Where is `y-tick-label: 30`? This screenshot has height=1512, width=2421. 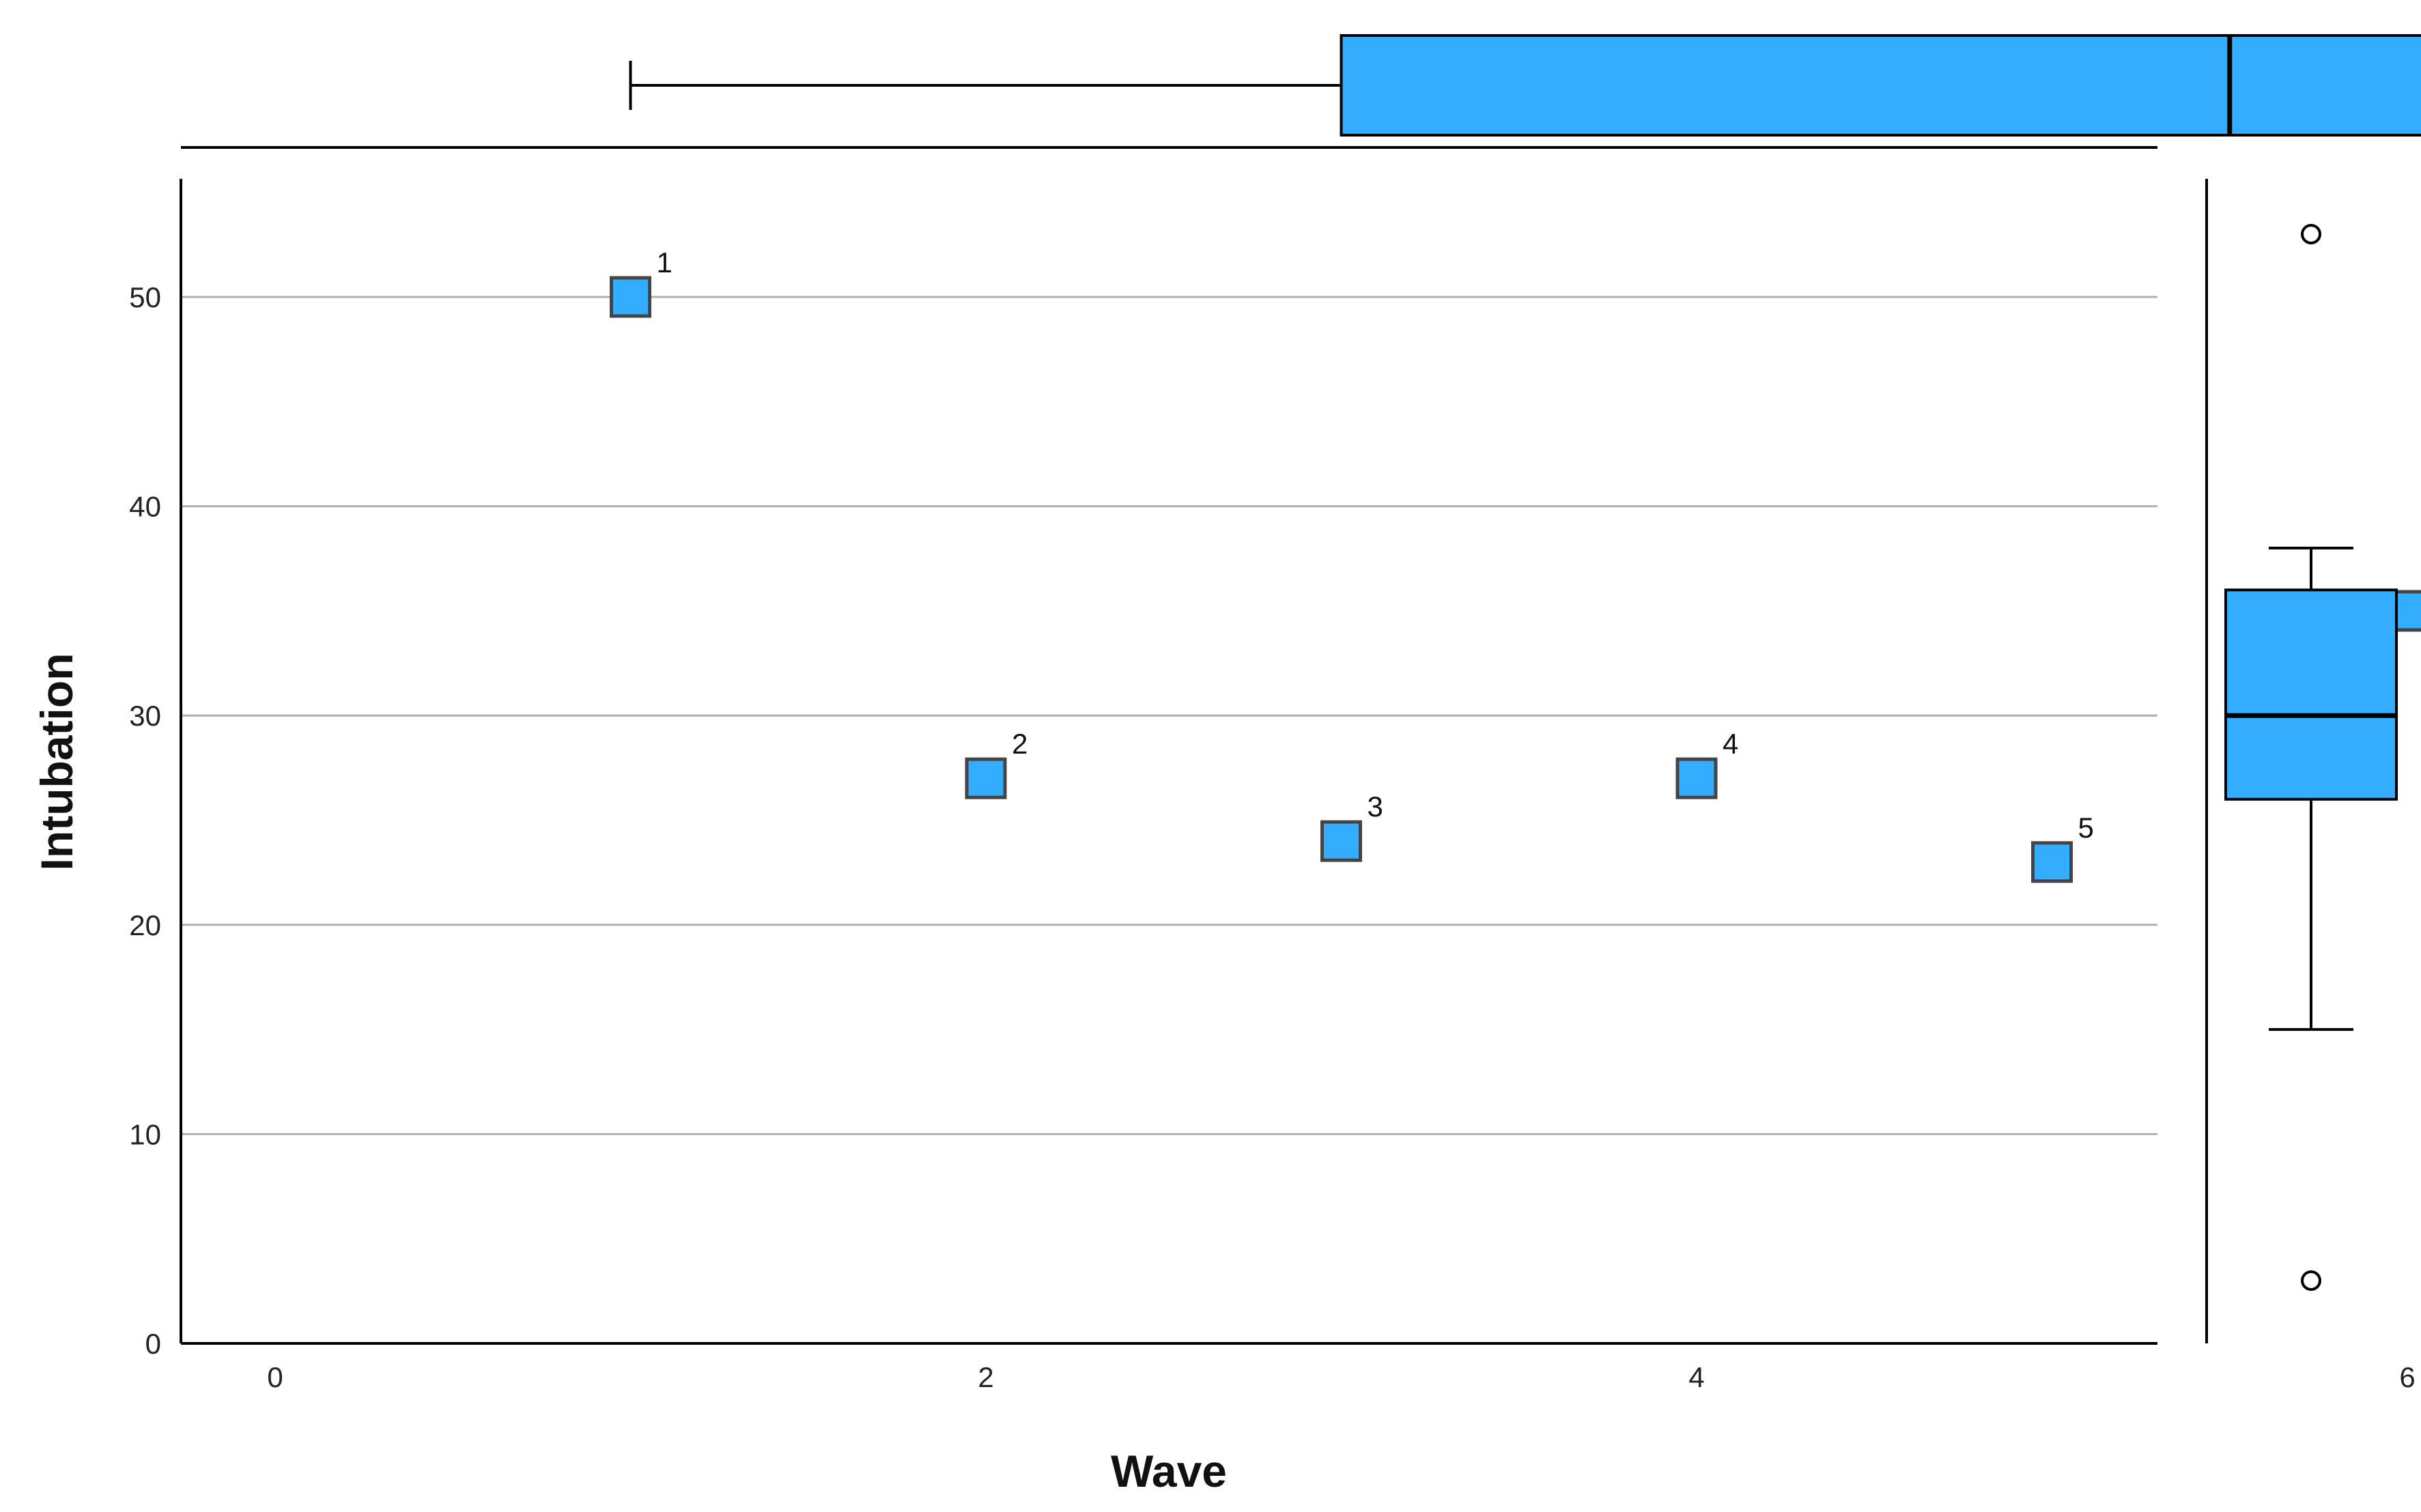 y-tick-label: 30 is located at coordinates (145, 716).